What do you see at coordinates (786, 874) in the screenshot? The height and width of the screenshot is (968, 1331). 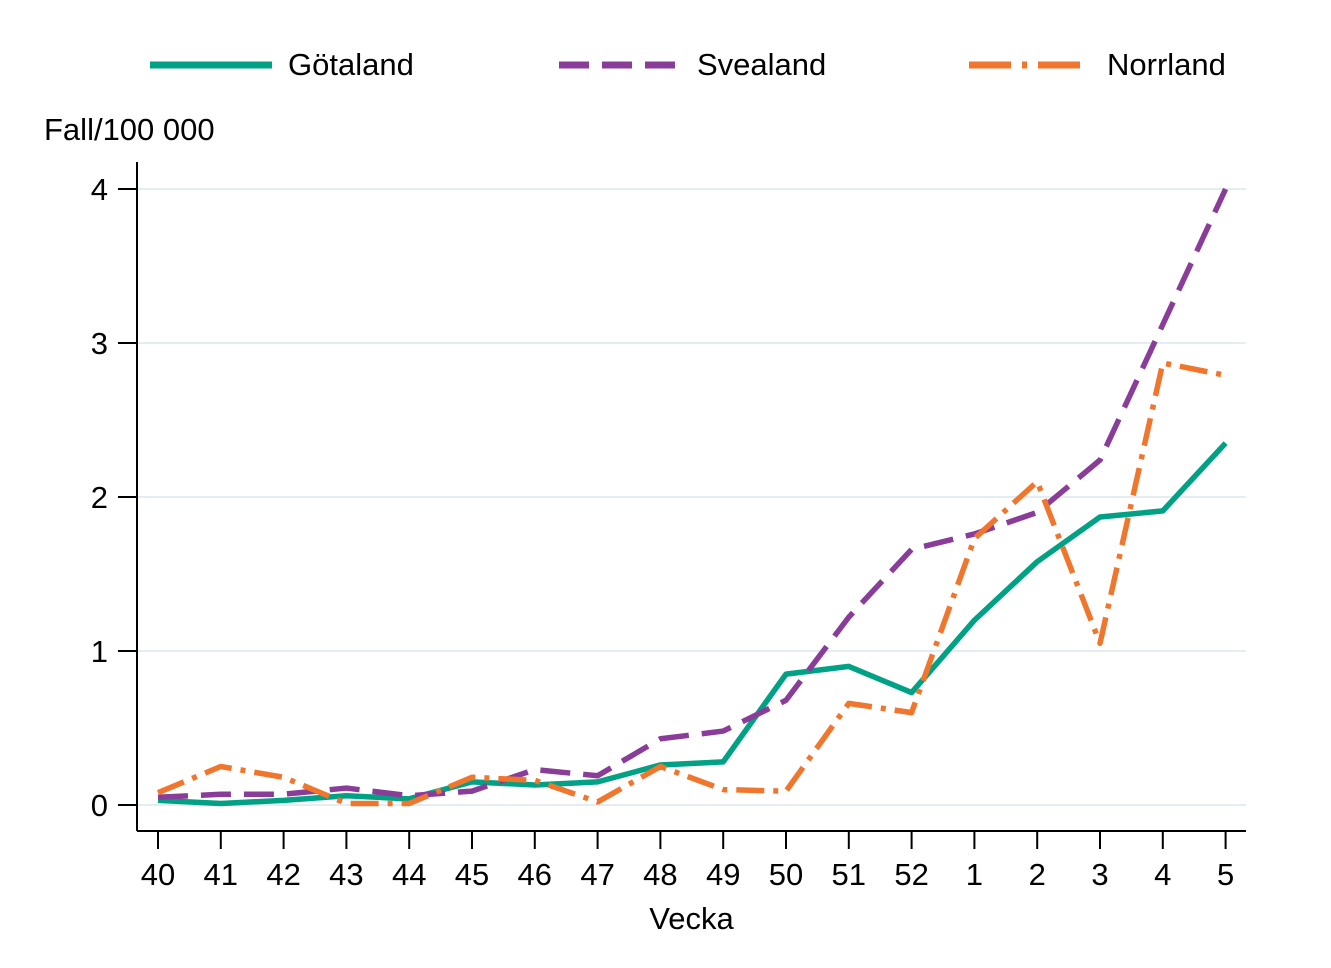 I see `x-tick-label-50: 50` at bounding box center [786, 874].